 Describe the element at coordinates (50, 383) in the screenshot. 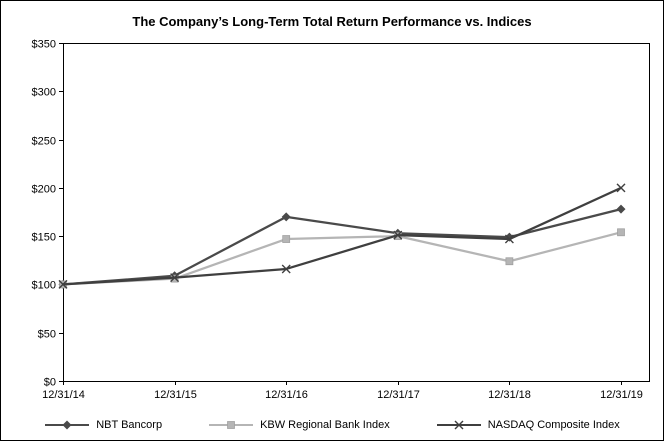

I see `y-tick-label: $0` at that location.